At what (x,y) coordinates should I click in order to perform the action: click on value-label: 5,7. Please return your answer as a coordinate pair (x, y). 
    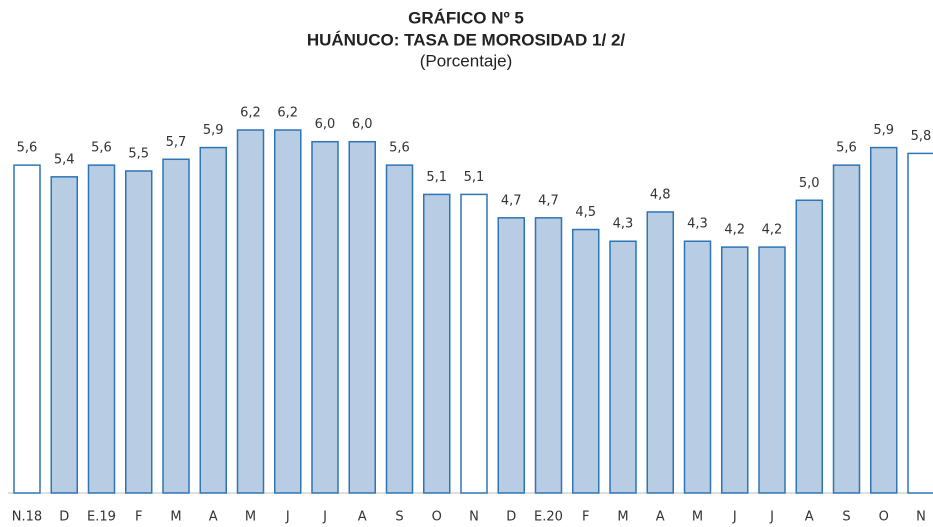
    Looking at the image, I should click on (176, 142).